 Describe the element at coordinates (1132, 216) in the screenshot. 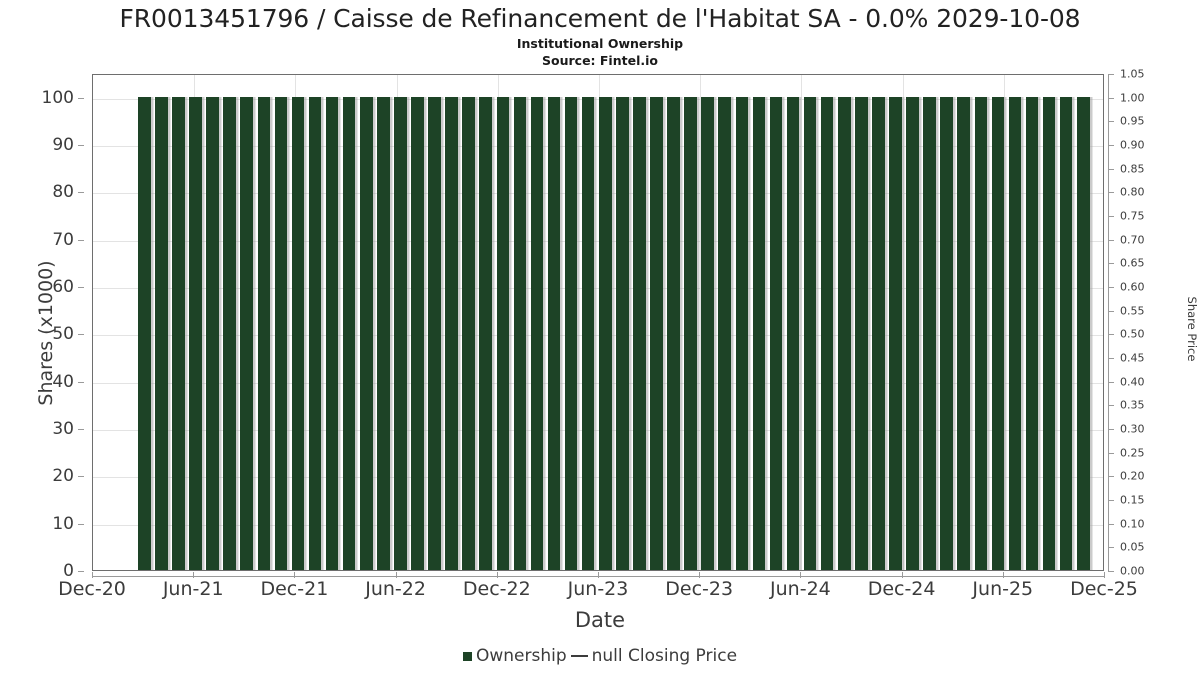

I see `y-axis-right-tick-label: 0.75` at that location.